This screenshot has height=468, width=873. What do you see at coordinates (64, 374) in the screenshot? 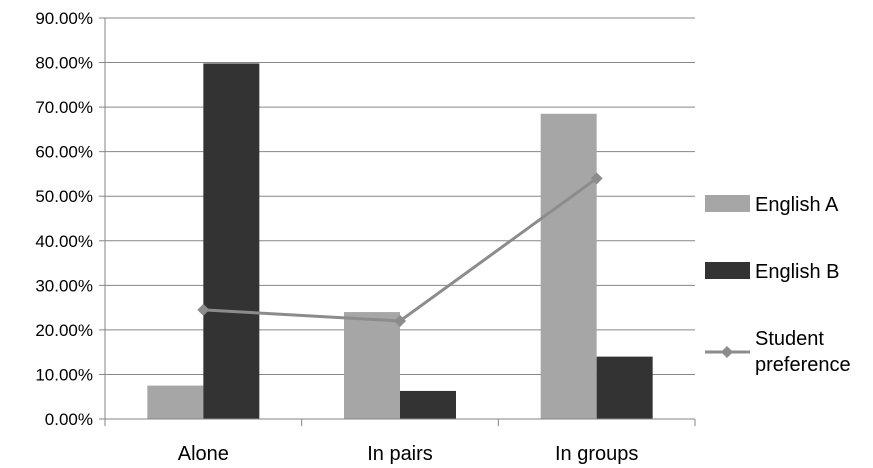
I see `y-tick-label: 10.00%` at bounding box center [64, 374].